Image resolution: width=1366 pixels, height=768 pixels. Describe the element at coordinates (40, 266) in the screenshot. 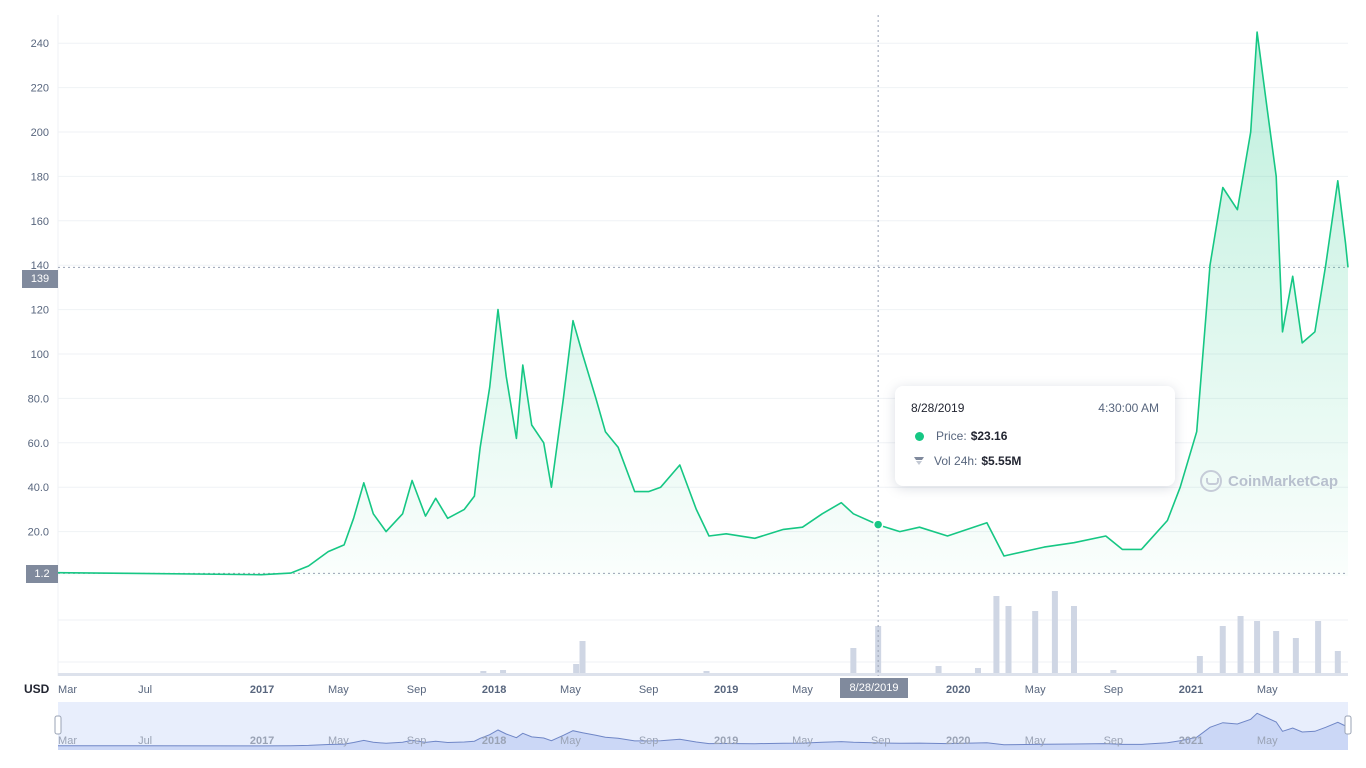

I see `y-tick-label: 140` at that location.